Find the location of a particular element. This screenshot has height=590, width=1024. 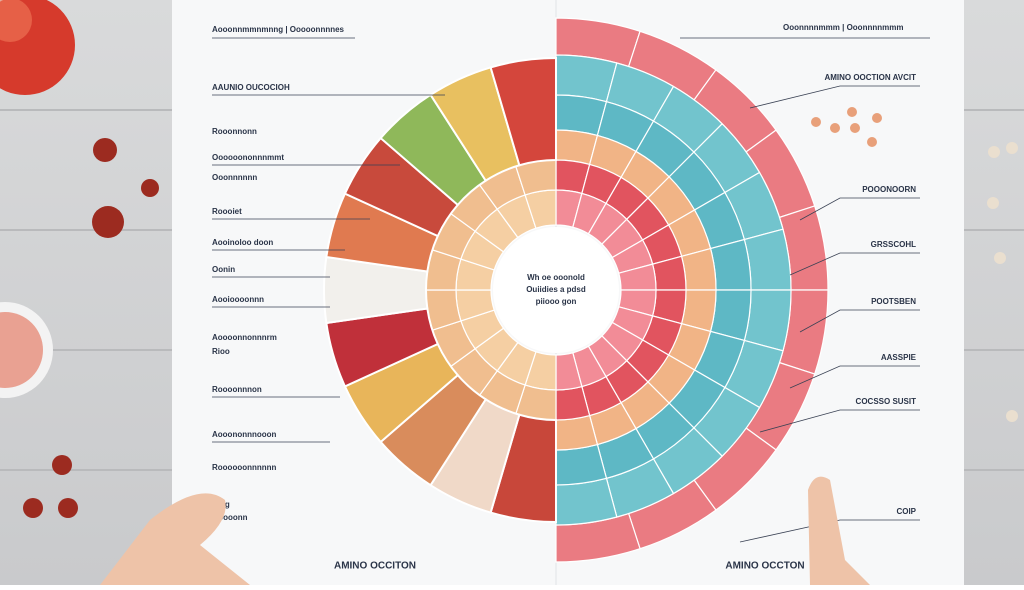

left-label: Rooonnonn is located at coordinates (234, 131).